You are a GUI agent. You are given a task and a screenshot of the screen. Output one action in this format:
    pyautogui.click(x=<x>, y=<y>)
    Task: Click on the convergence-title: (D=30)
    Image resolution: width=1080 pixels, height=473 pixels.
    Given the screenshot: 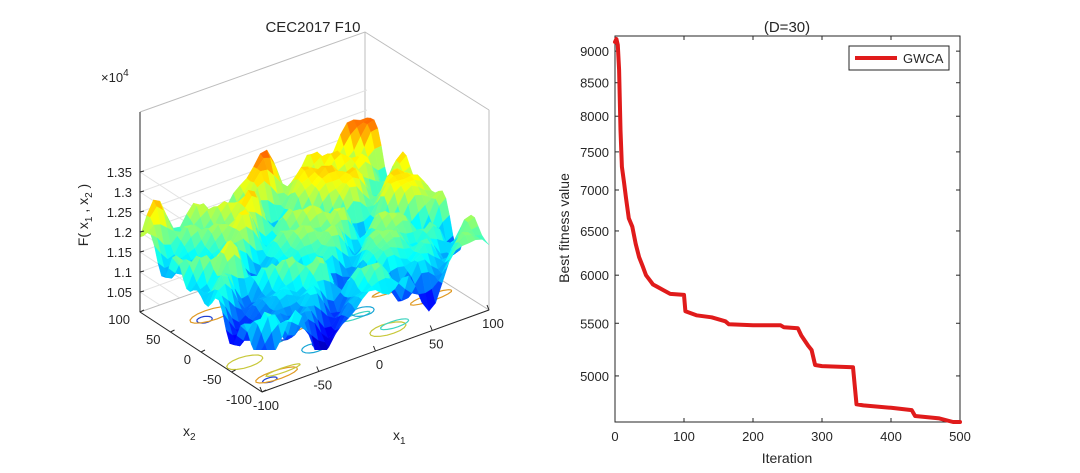 What is the action you would take?
    pyautogui.click(x=787, y=27)
    